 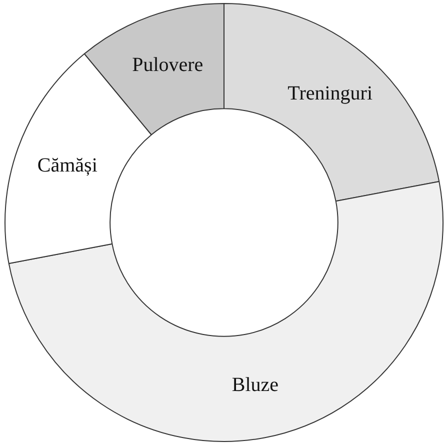 I want to click on slice-label: Pulovere, so click(x=168, y=65).